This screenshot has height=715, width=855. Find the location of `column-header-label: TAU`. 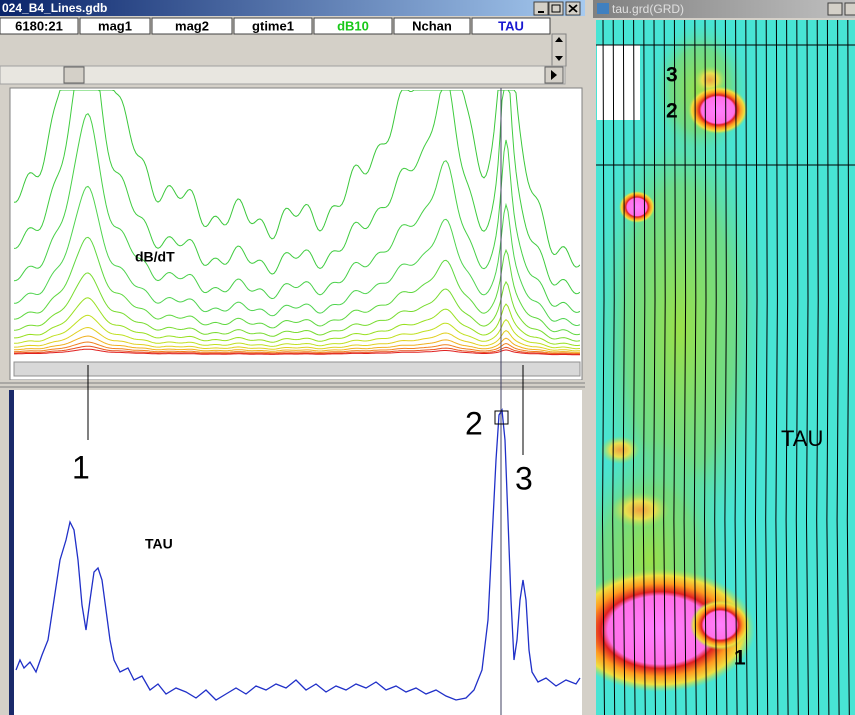

column-header-label: TAU is located at coordinates (511, 25).